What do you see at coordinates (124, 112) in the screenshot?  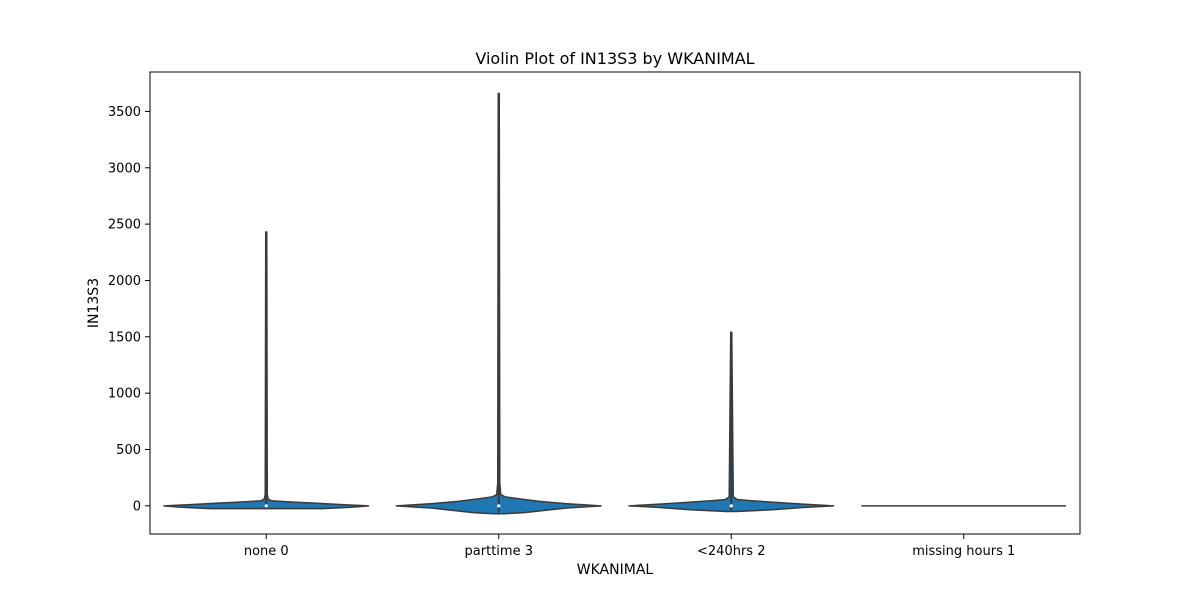 I see `y-tick-label: 3500` at bounding box center [124, 112].